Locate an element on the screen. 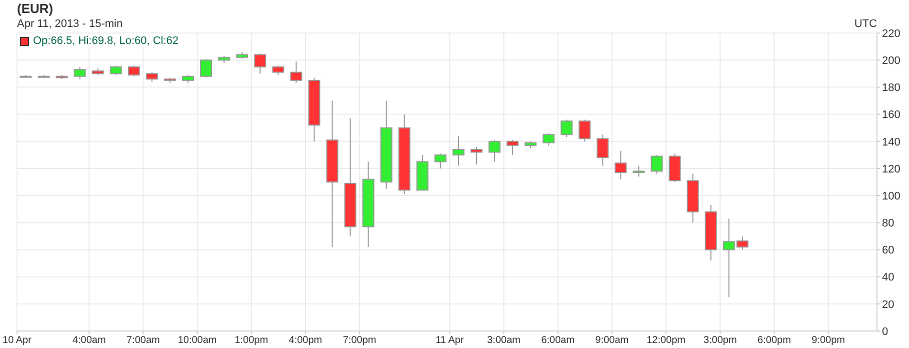 Image resolution: width=909 pixels, height=348 pixels. y-tick-label: 0 is located at coordinates (885, 332).